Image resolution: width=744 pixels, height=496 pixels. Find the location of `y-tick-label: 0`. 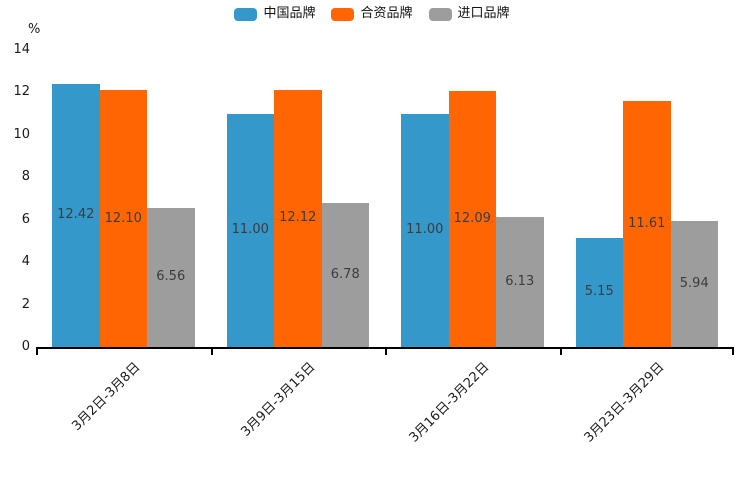

y-tick-label: 0 is located at coordinates (25, 346).